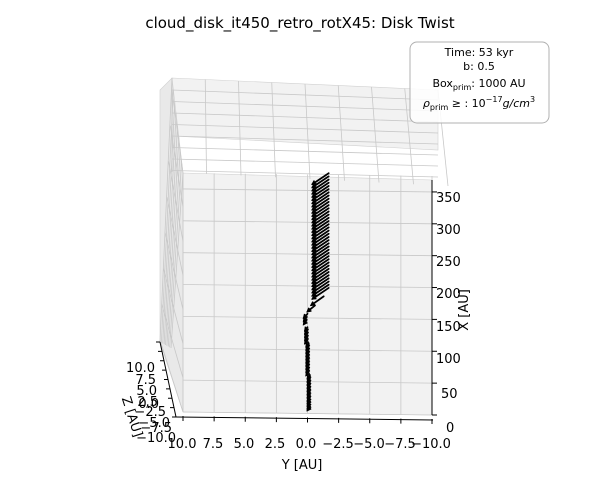 This screenshot has width=600, height=500. I want to click on z-tick-label: 7.5, so click(145, 380).